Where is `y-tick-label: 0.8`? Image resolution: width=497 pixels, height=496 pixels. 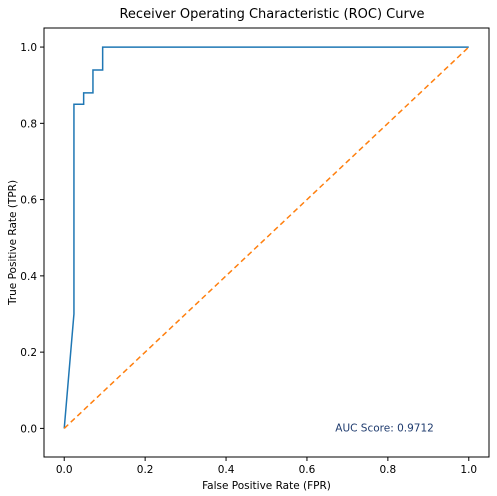 y-tick-label: 0.8 is located at coordinates (28, 124).